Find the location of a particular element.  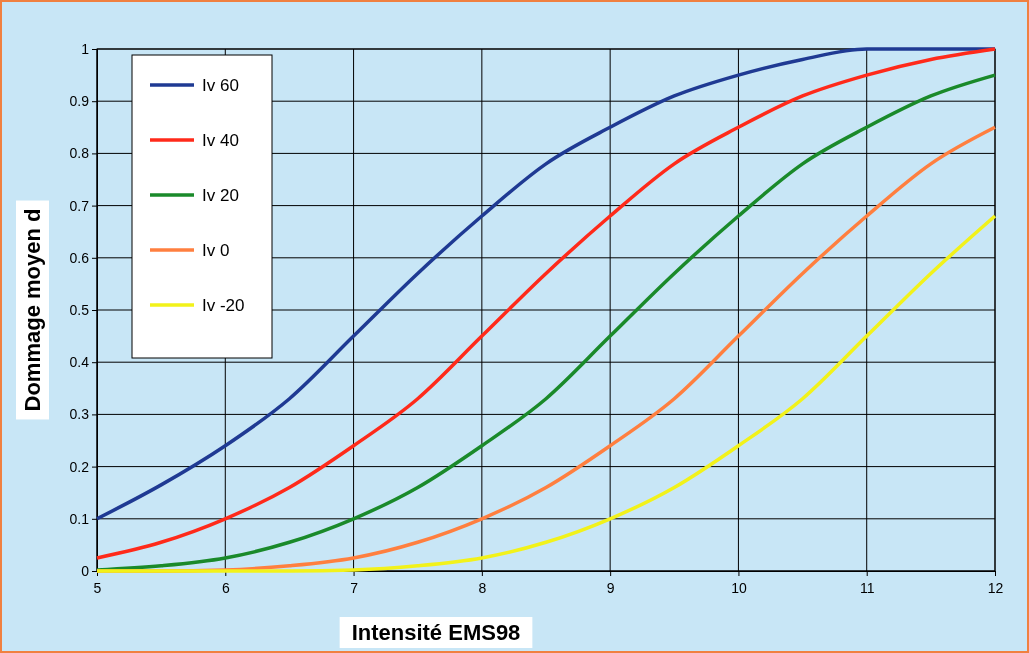

y-tick-label: 0.3 is located at coordinates (79, 414).